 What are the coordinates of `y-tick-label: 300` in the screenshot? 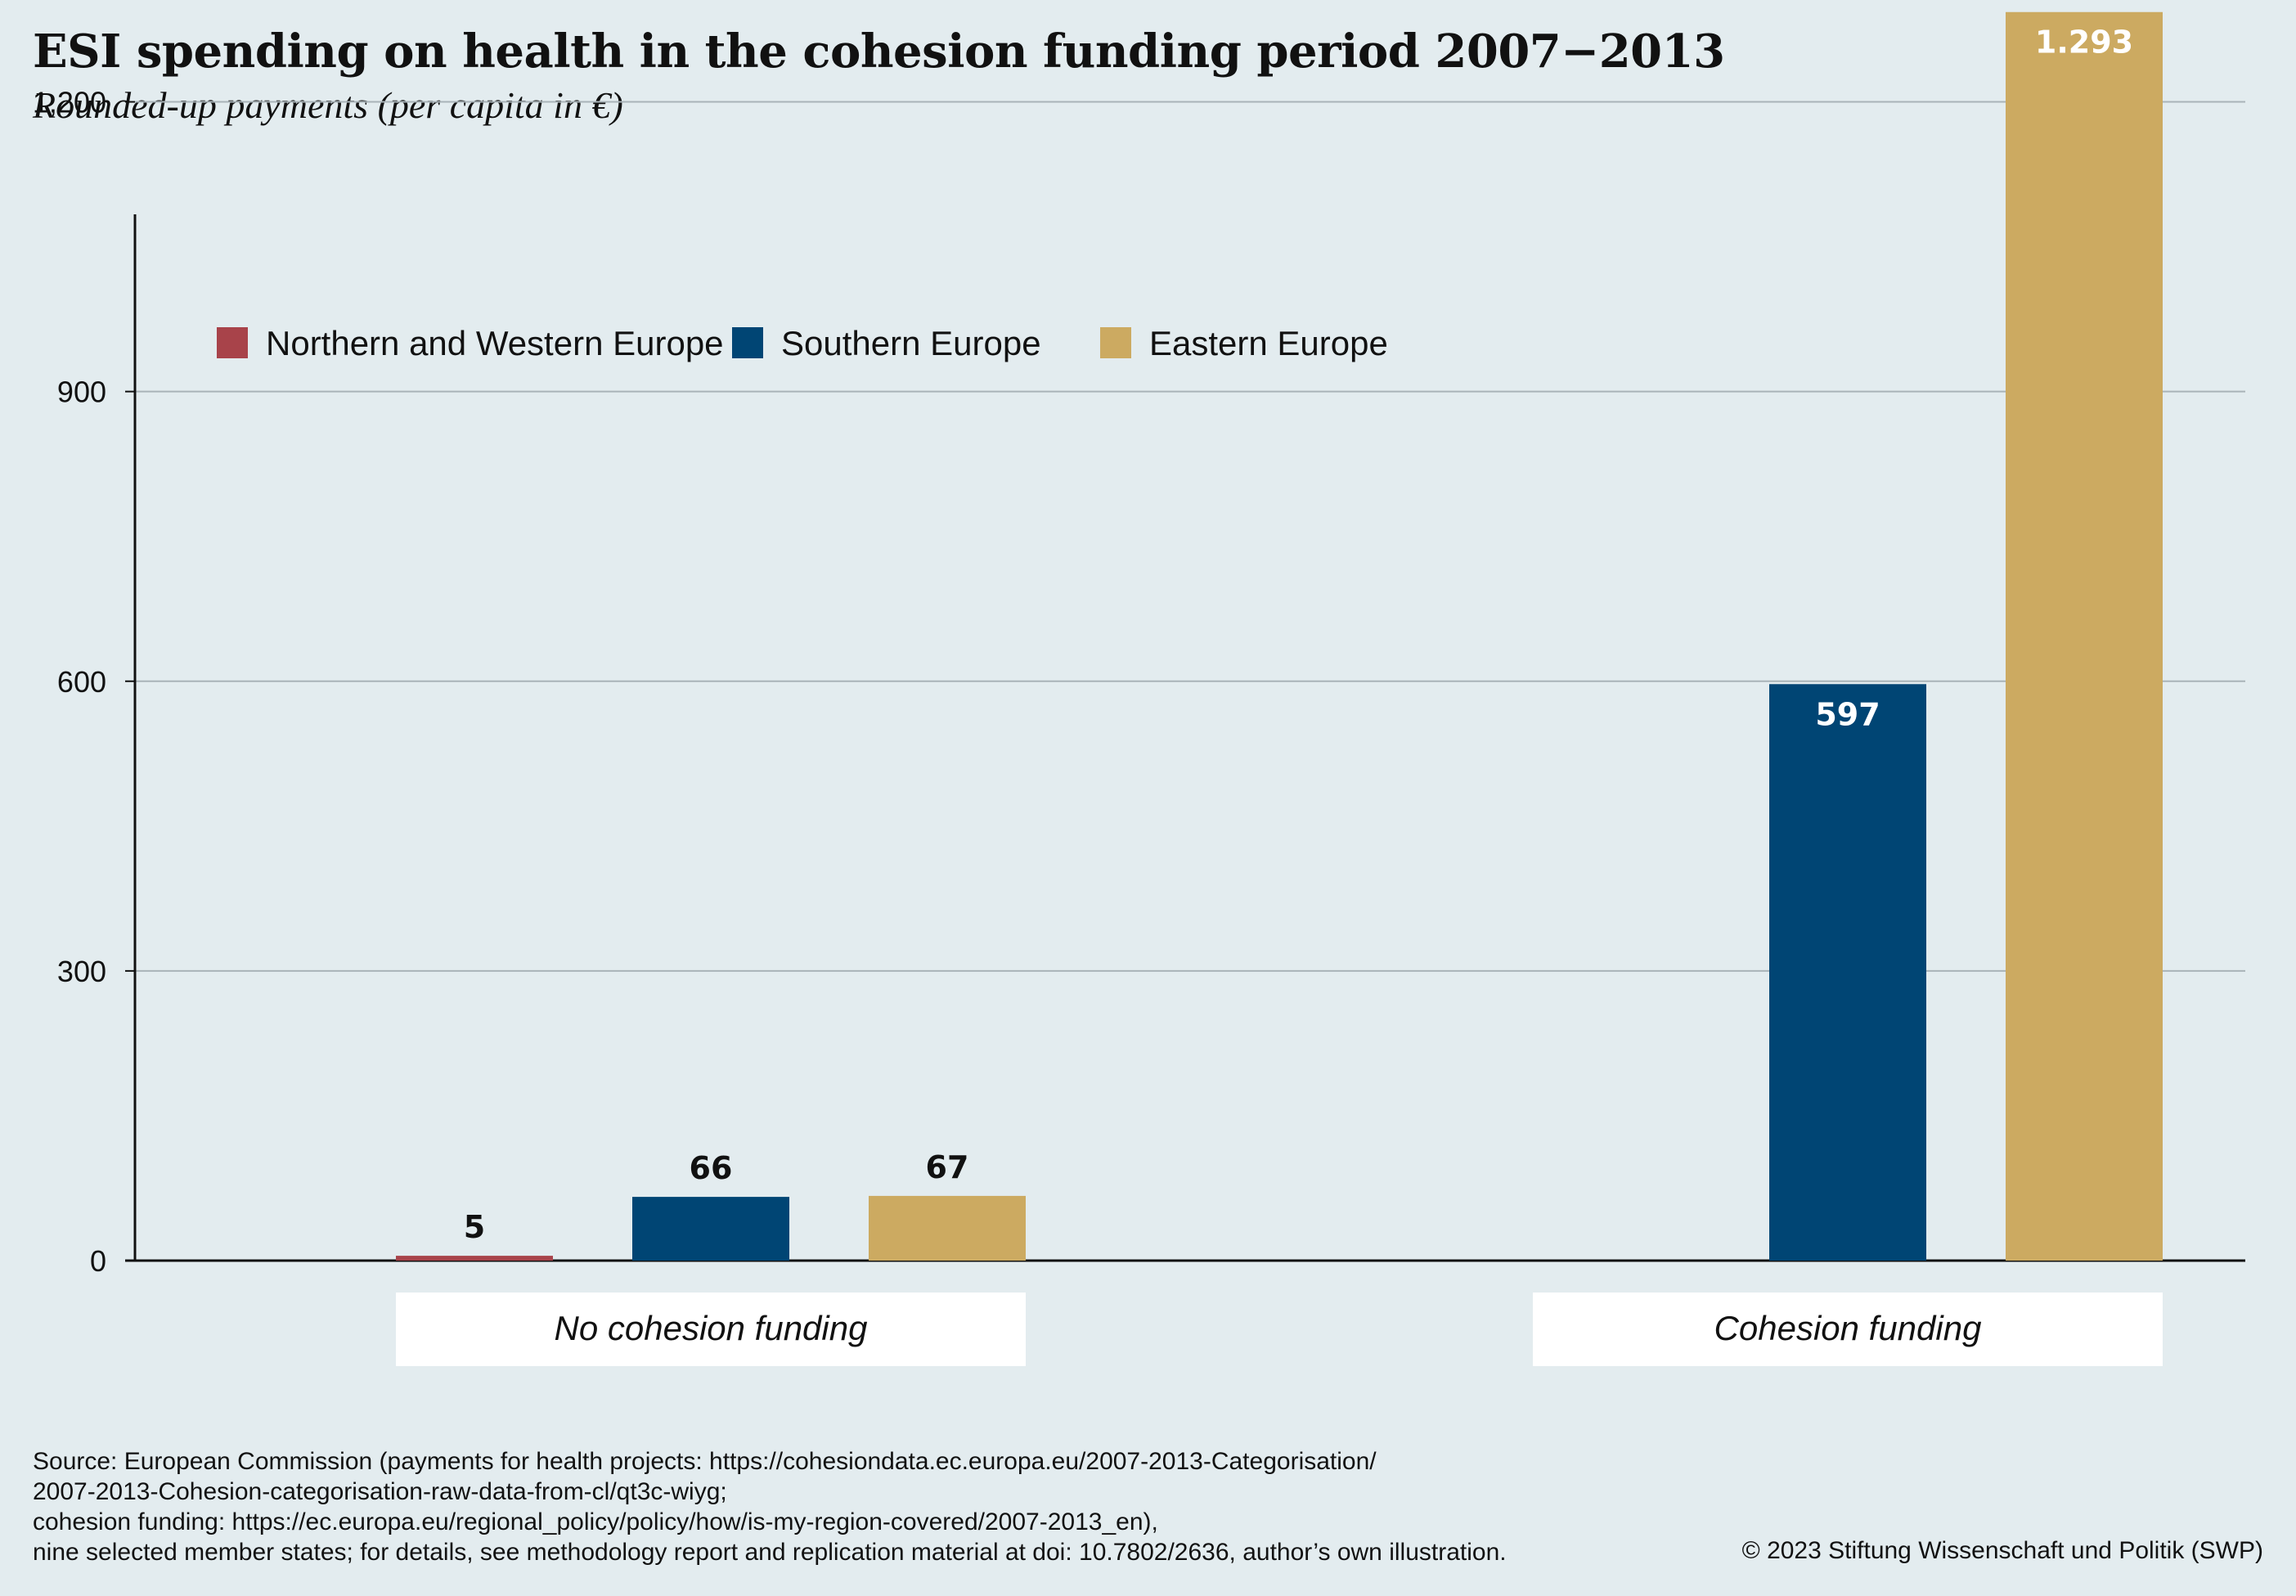 It's located at (81, 971).